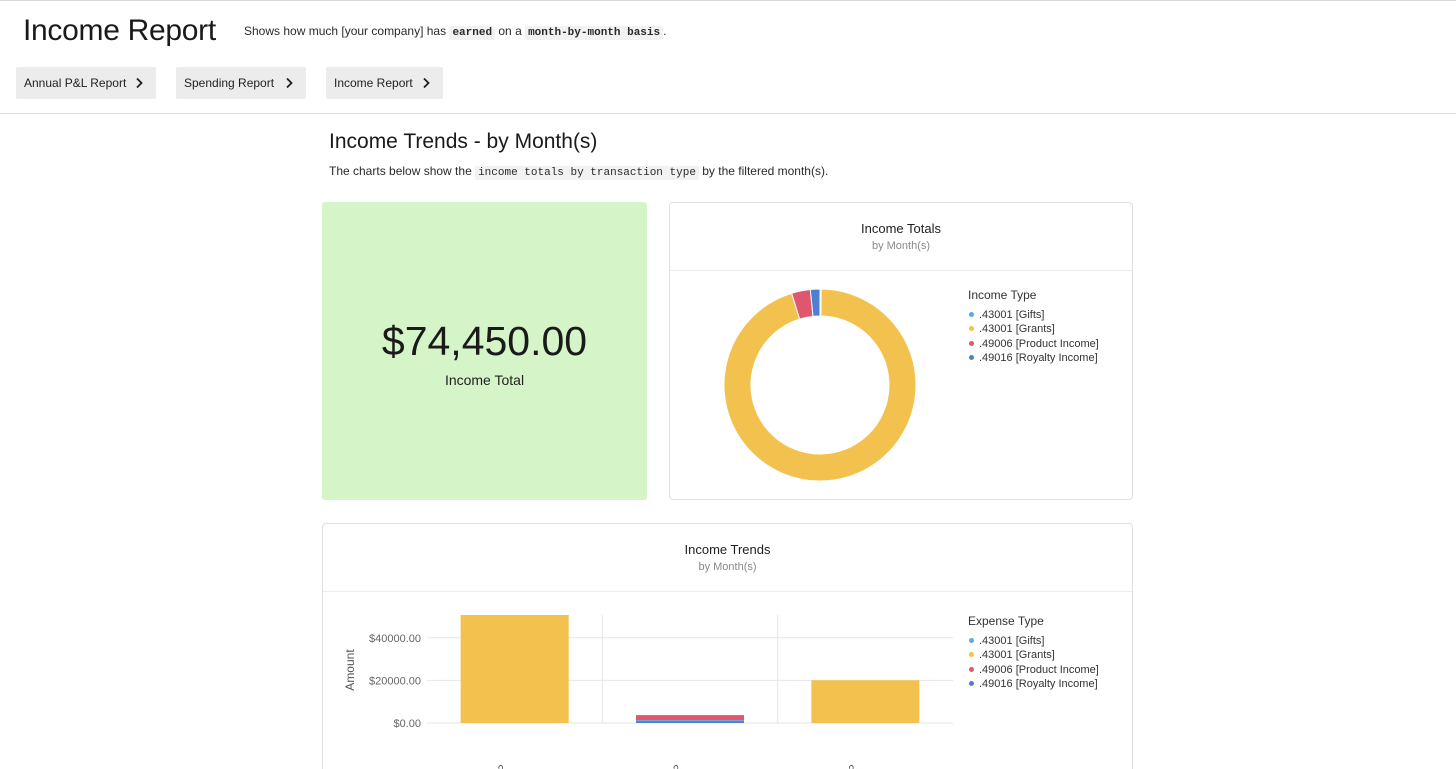 This screenshot has height=769, width=1456. I want to click on x-tick-label: Oct 2022, so click(489, 766).